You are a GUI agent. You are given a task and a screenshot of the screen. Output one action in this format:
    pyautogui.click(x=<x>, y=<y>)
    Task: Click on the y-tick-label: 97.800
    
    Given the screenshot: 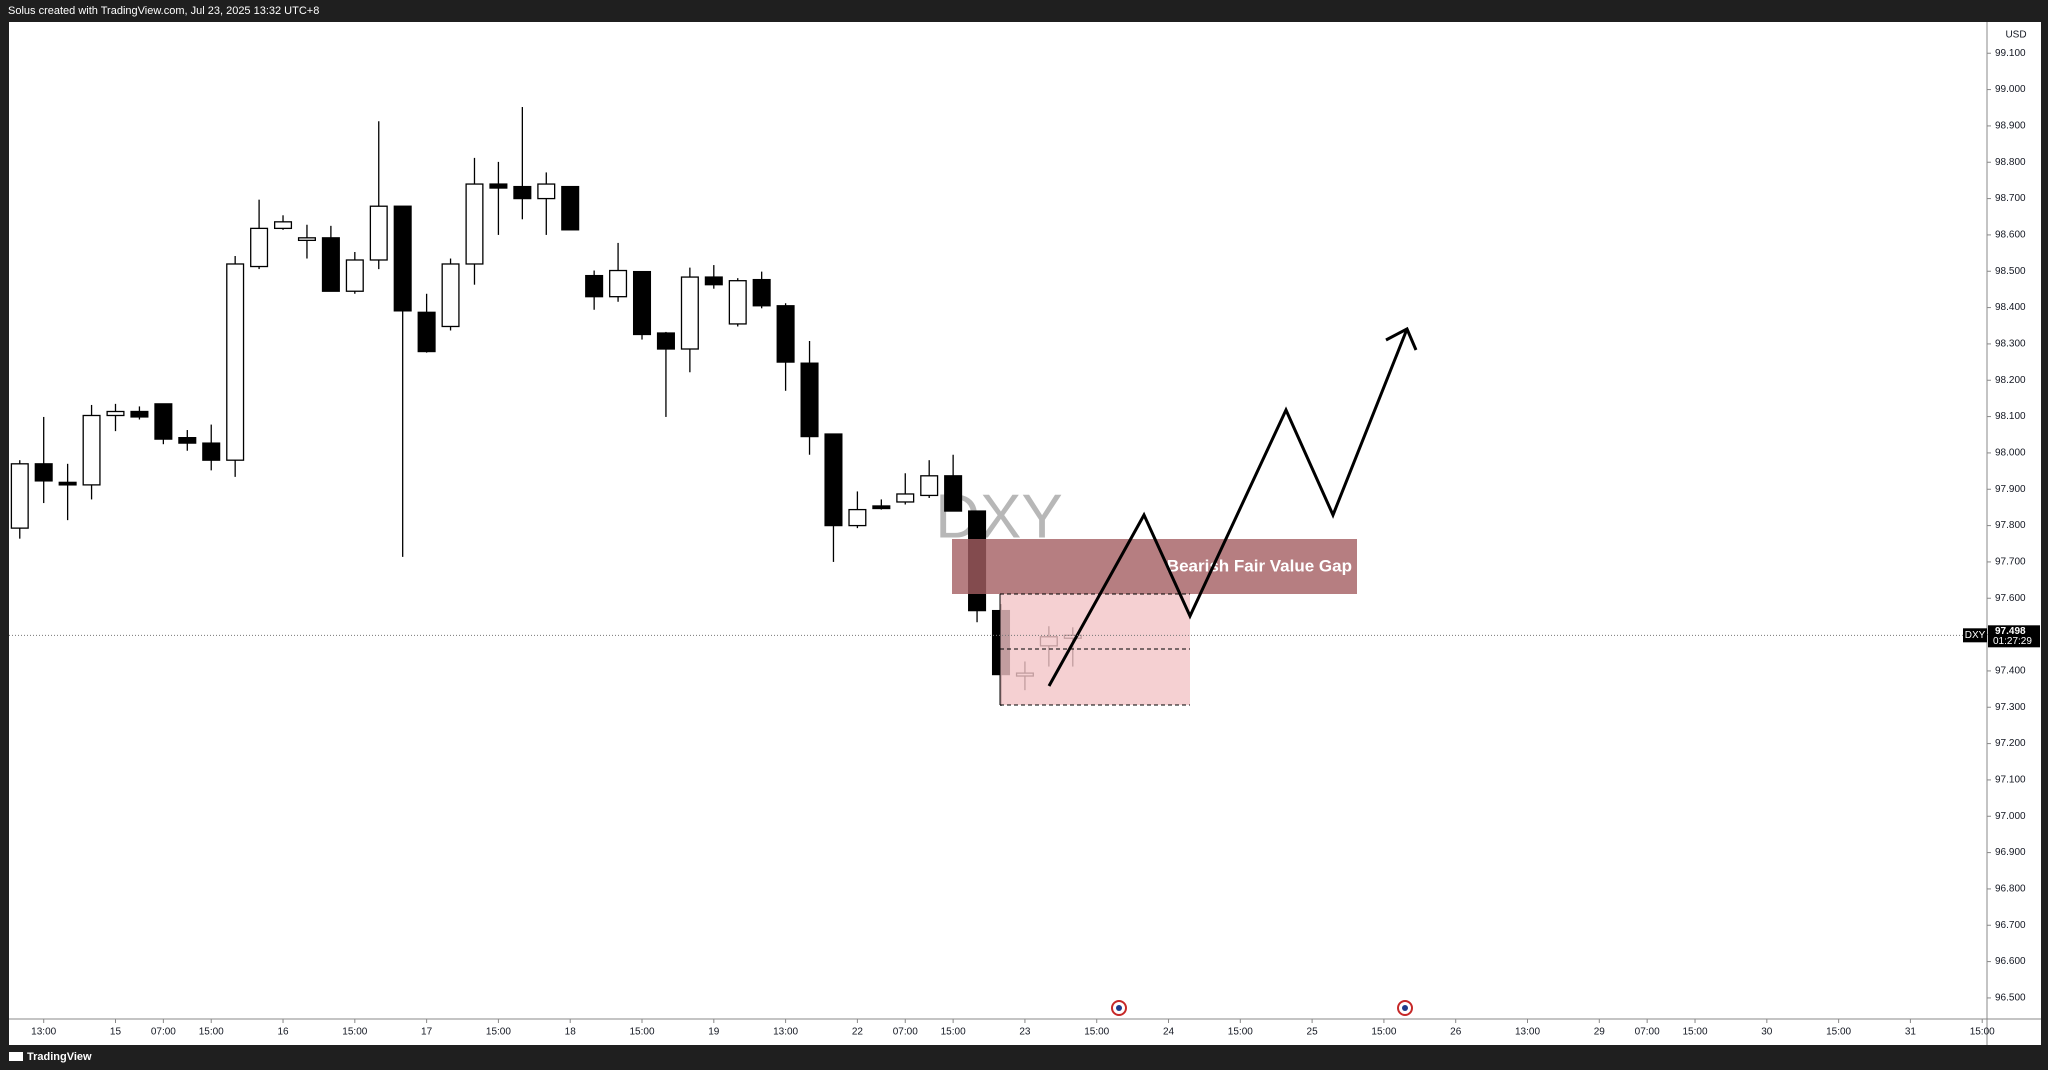 What is the action you would take?
    pyautogui.click(x=2010, y=525)
    